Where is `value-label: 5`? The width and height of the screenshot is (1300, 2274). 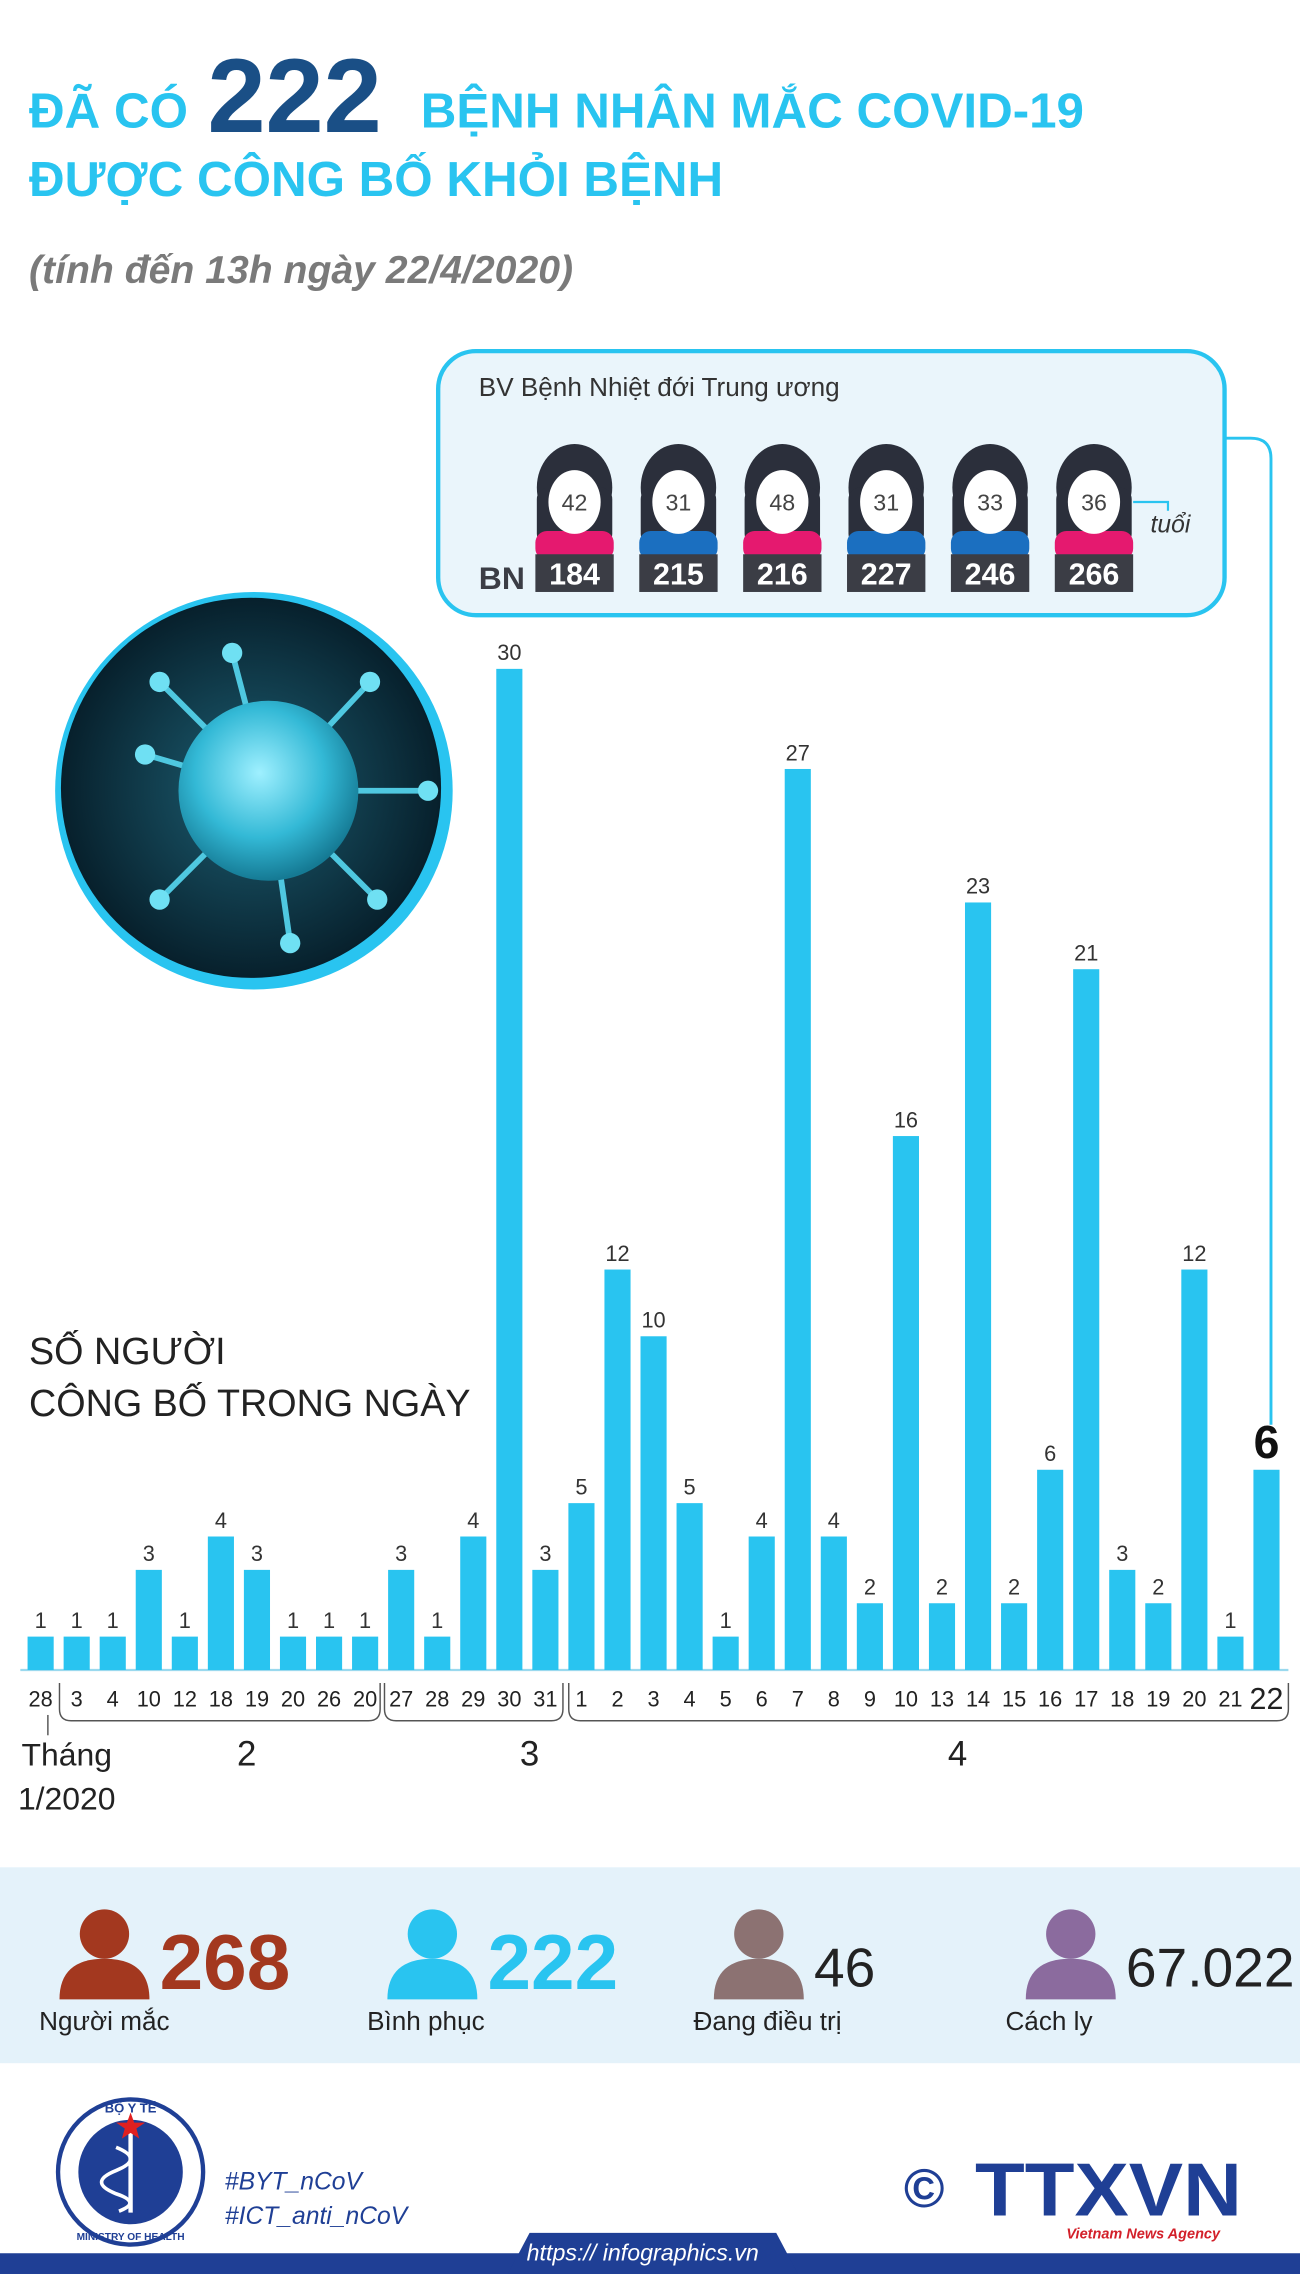
value-label: 5 is located at coordinates (581, 1486).